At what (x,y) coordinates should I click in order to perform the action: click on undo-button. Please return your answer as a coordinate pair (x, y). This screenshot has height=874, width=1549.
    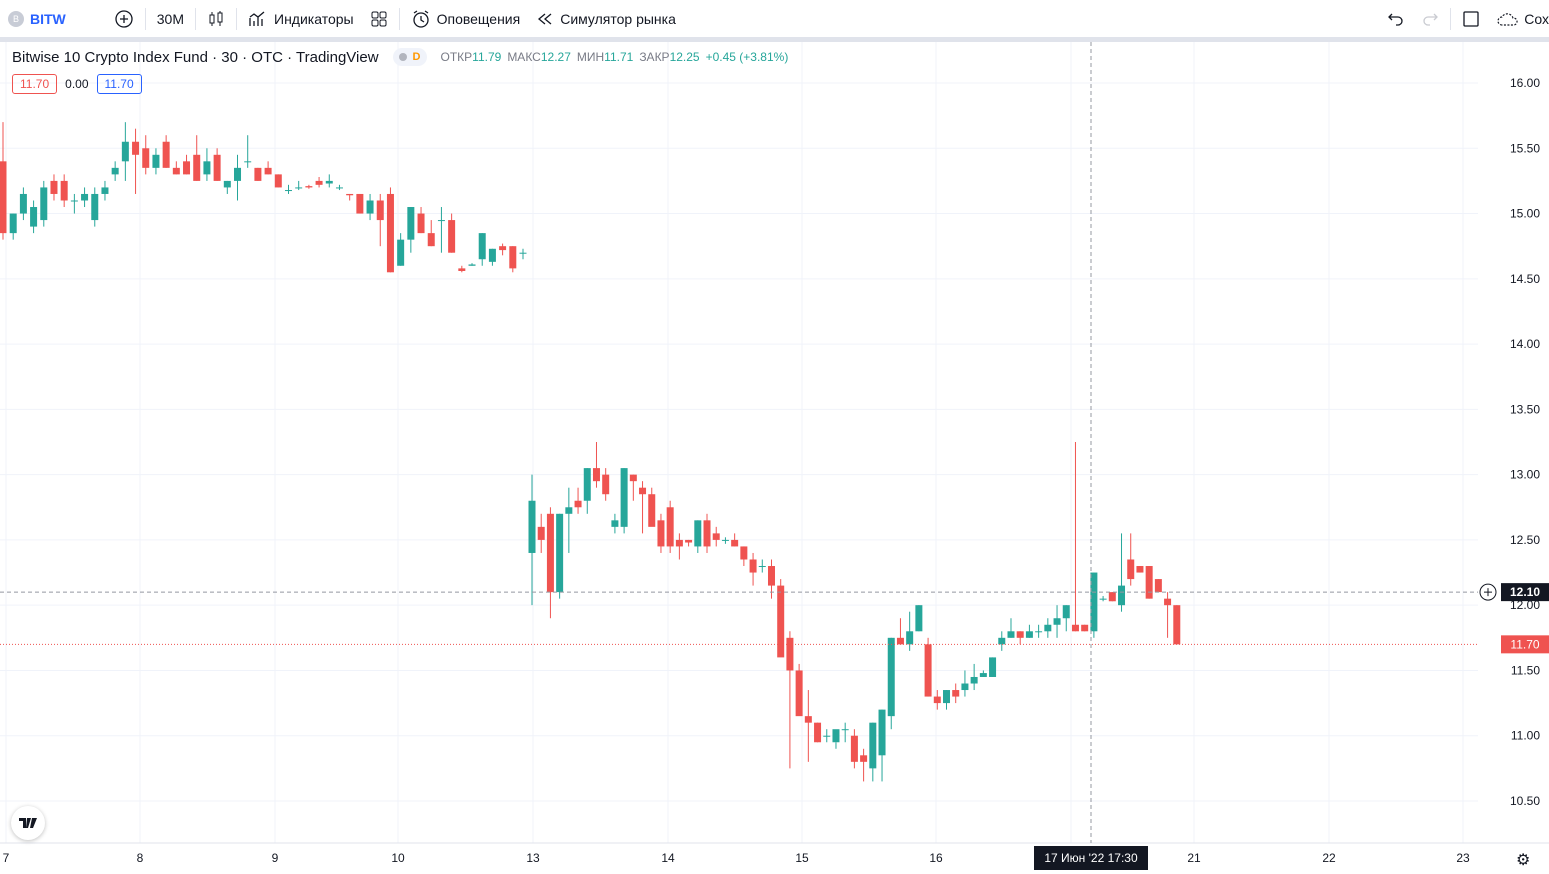
    Looking at the image, I should click on (1396, 19).